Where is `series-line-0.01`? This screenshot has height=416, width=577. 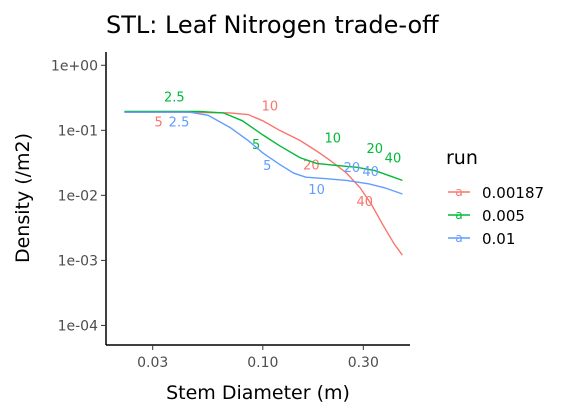
series-line-0.01 is located at coordinates (263, 153).